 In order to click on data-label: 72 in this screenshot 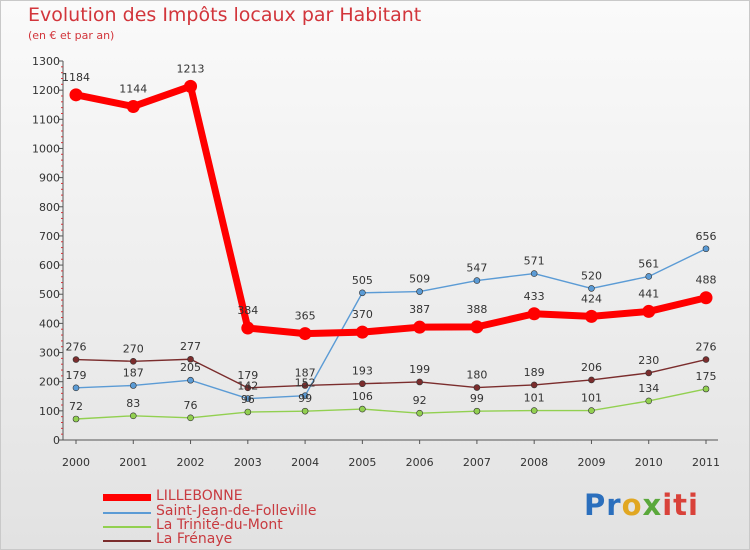, I will do `click(76, 406)`.